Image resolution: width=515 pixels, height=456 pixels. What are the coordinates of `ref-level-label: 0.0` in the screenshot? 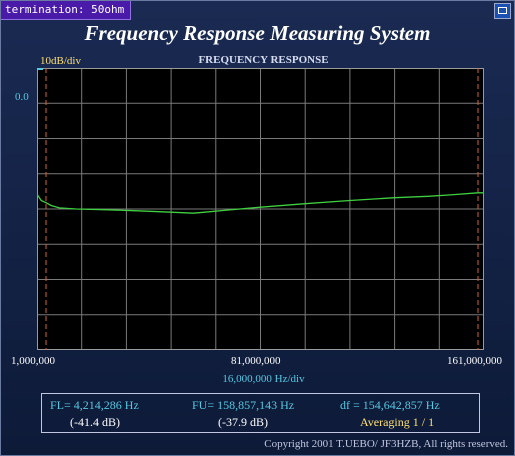 It's located at (22, 97).